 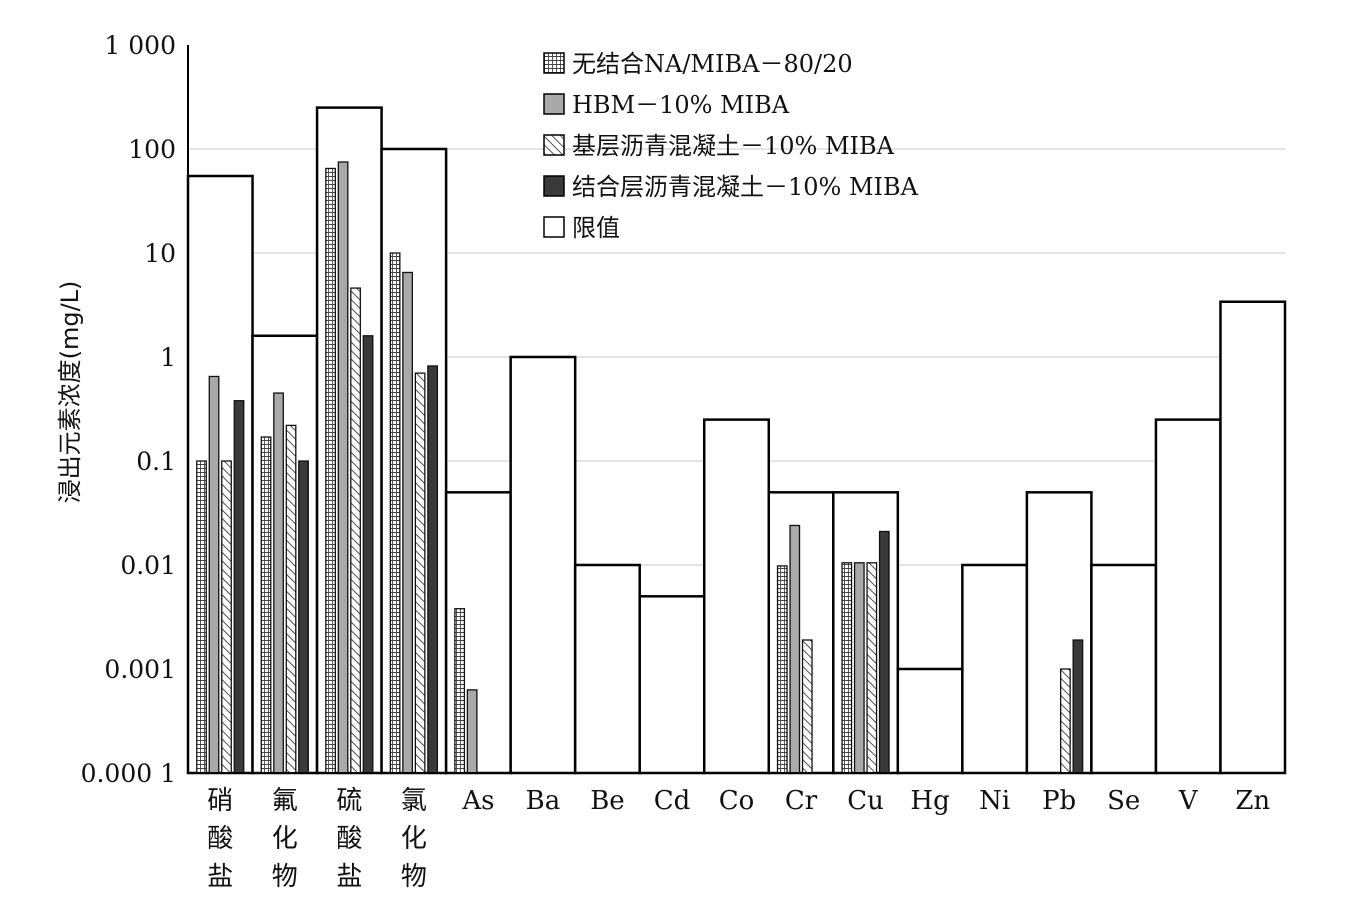 I want to click on y-tick-label: 10, so click(x=160, y=253).